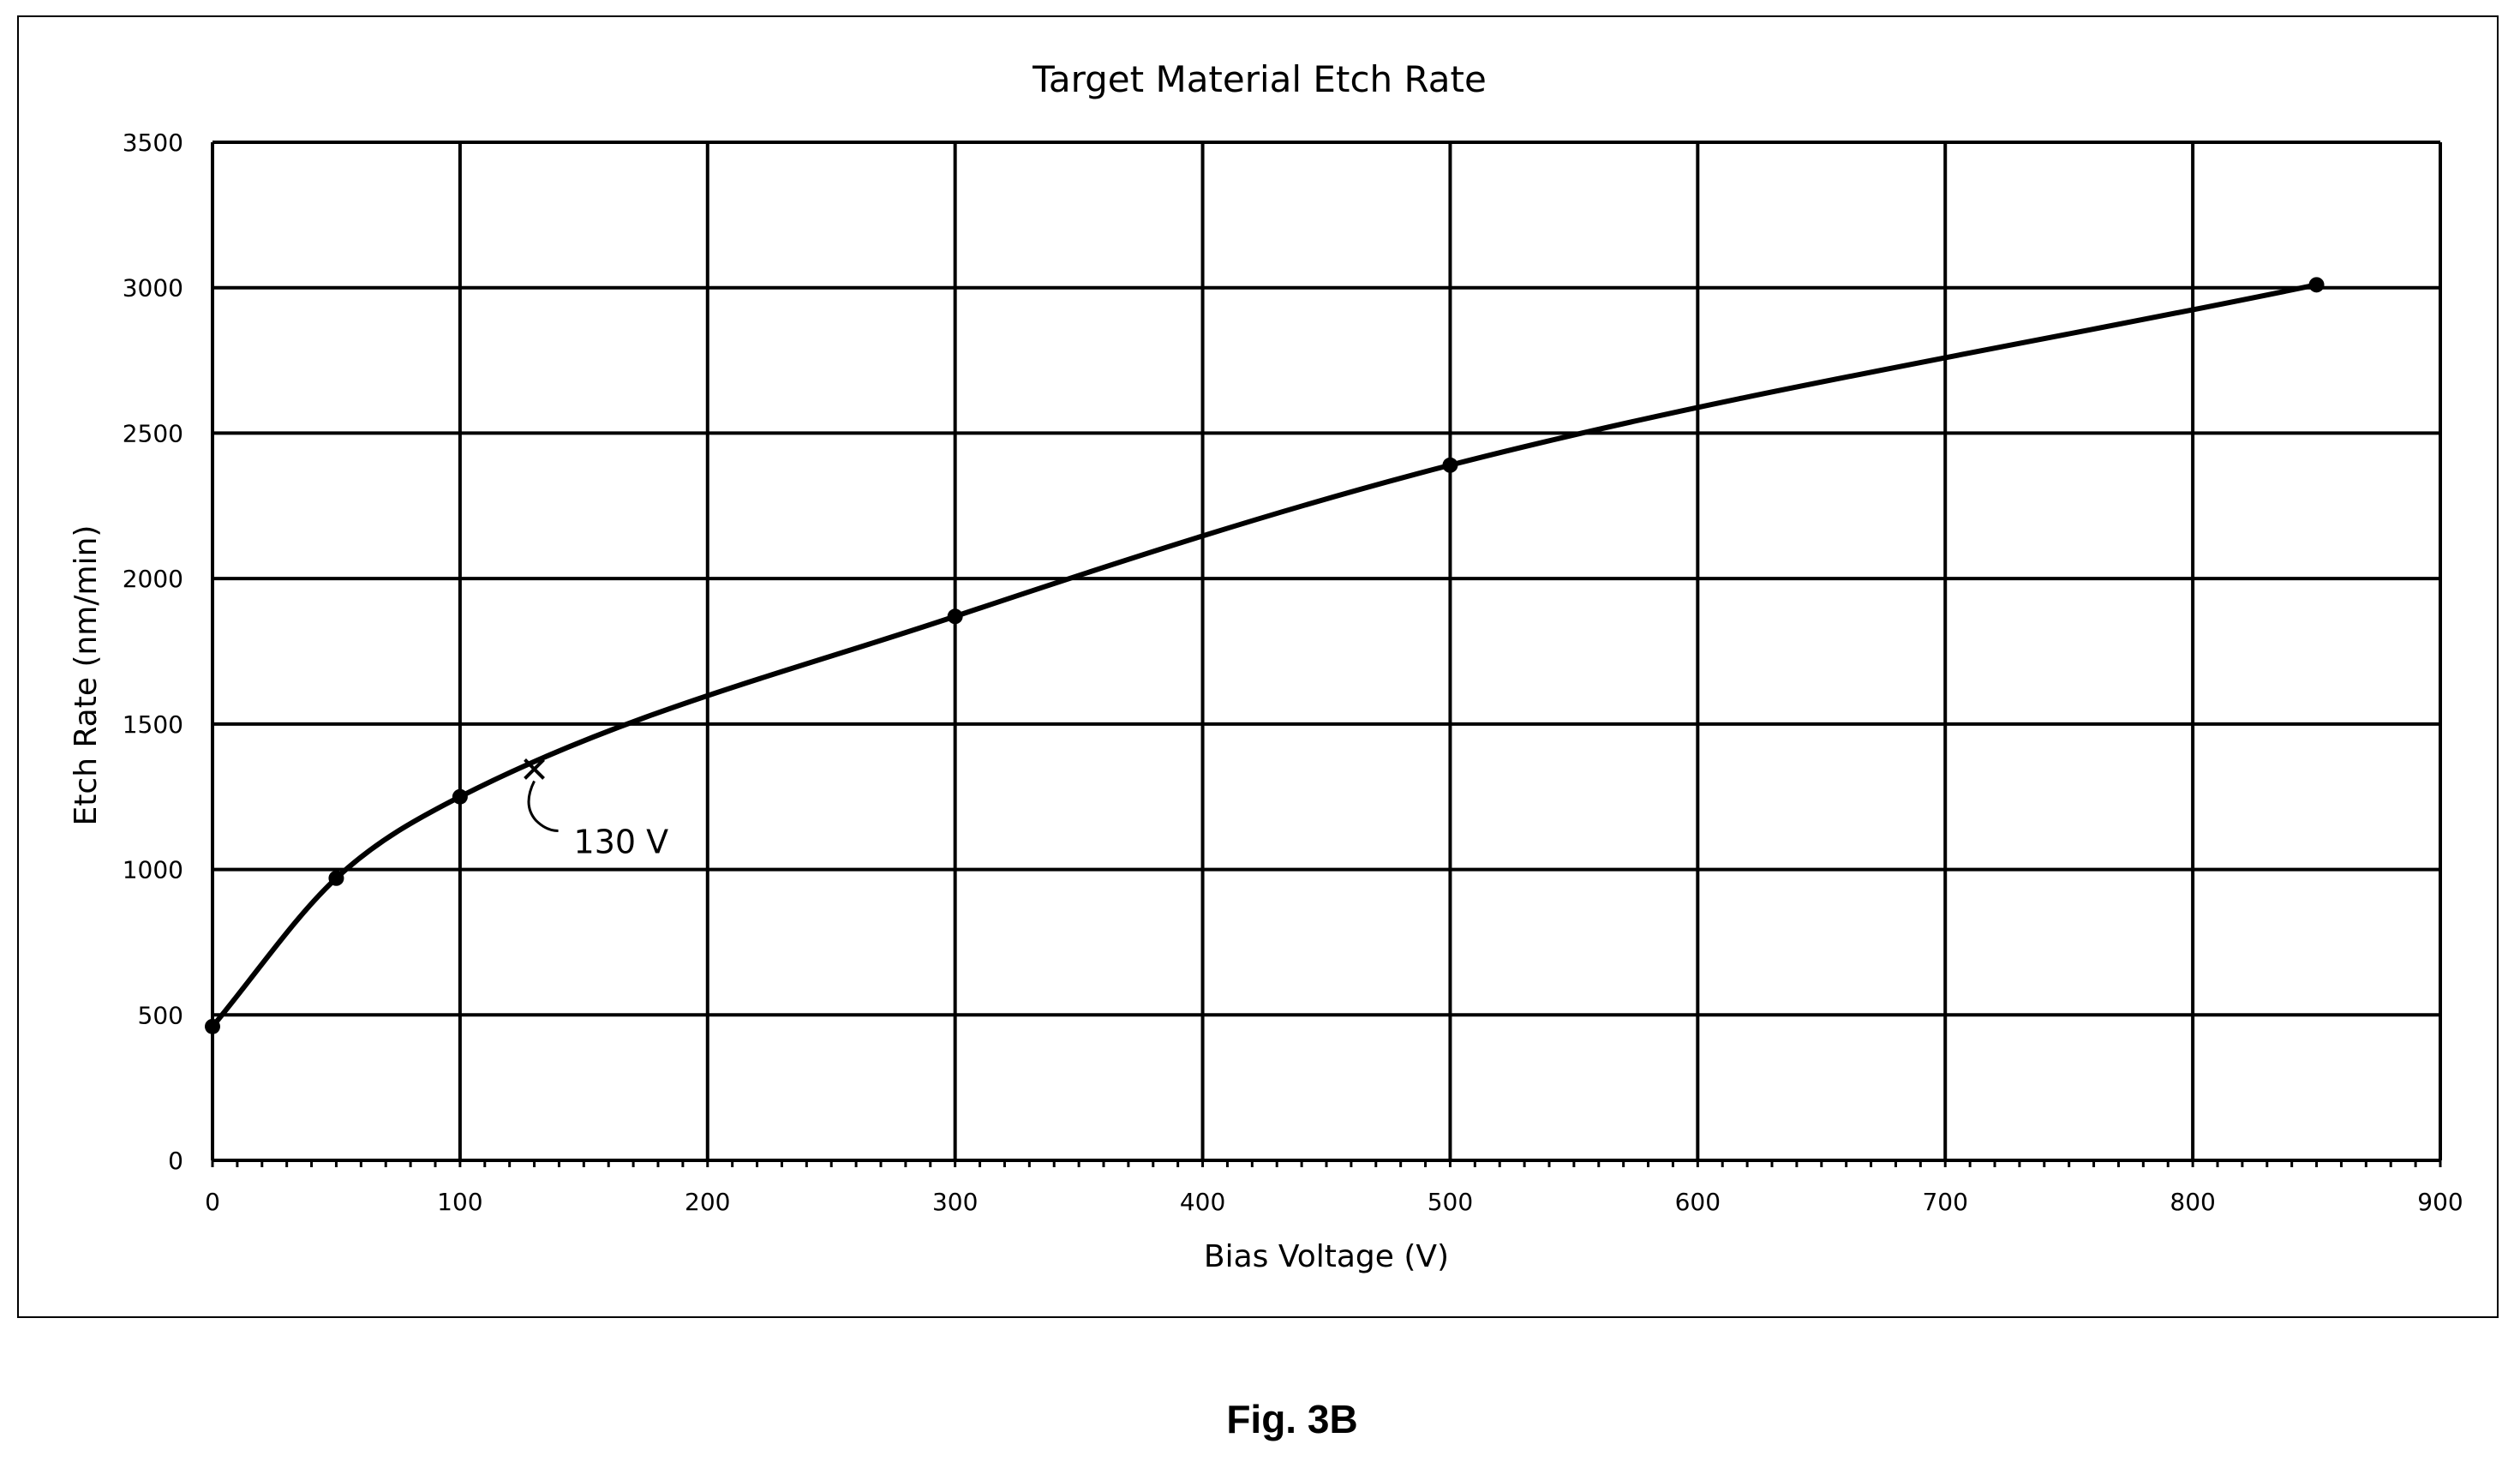  Describe the element at coordinates (153, 870) in the screenshot. I see `y-tick-label: 1000` at that location.